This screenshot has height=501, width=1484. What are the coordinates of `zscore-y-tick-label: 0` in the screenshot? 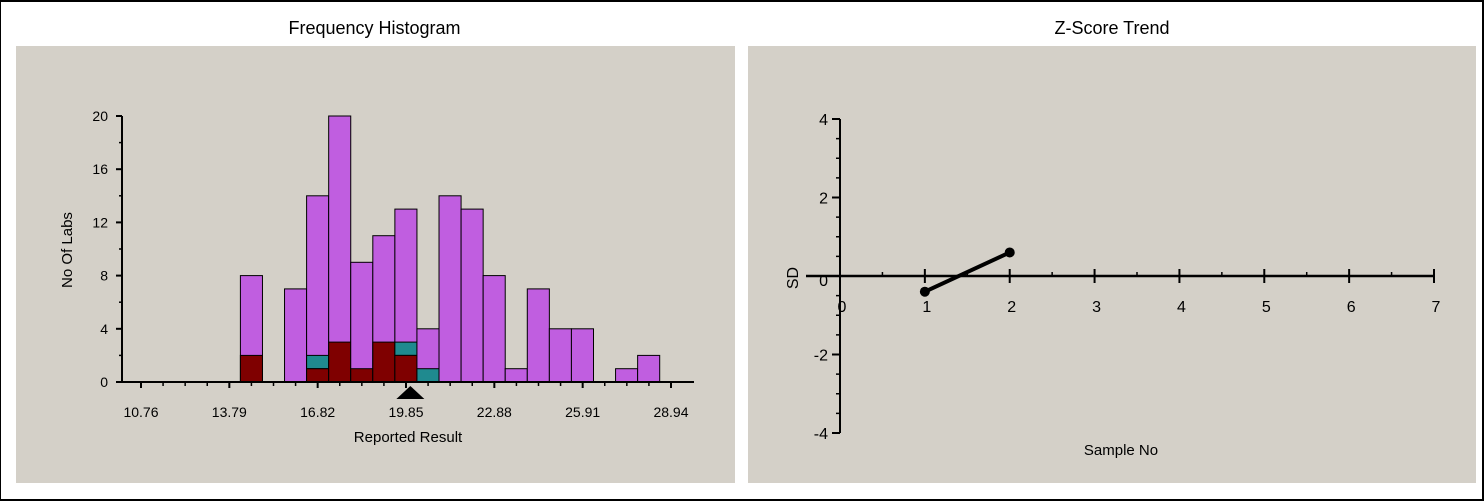 It's located at (823, 281).